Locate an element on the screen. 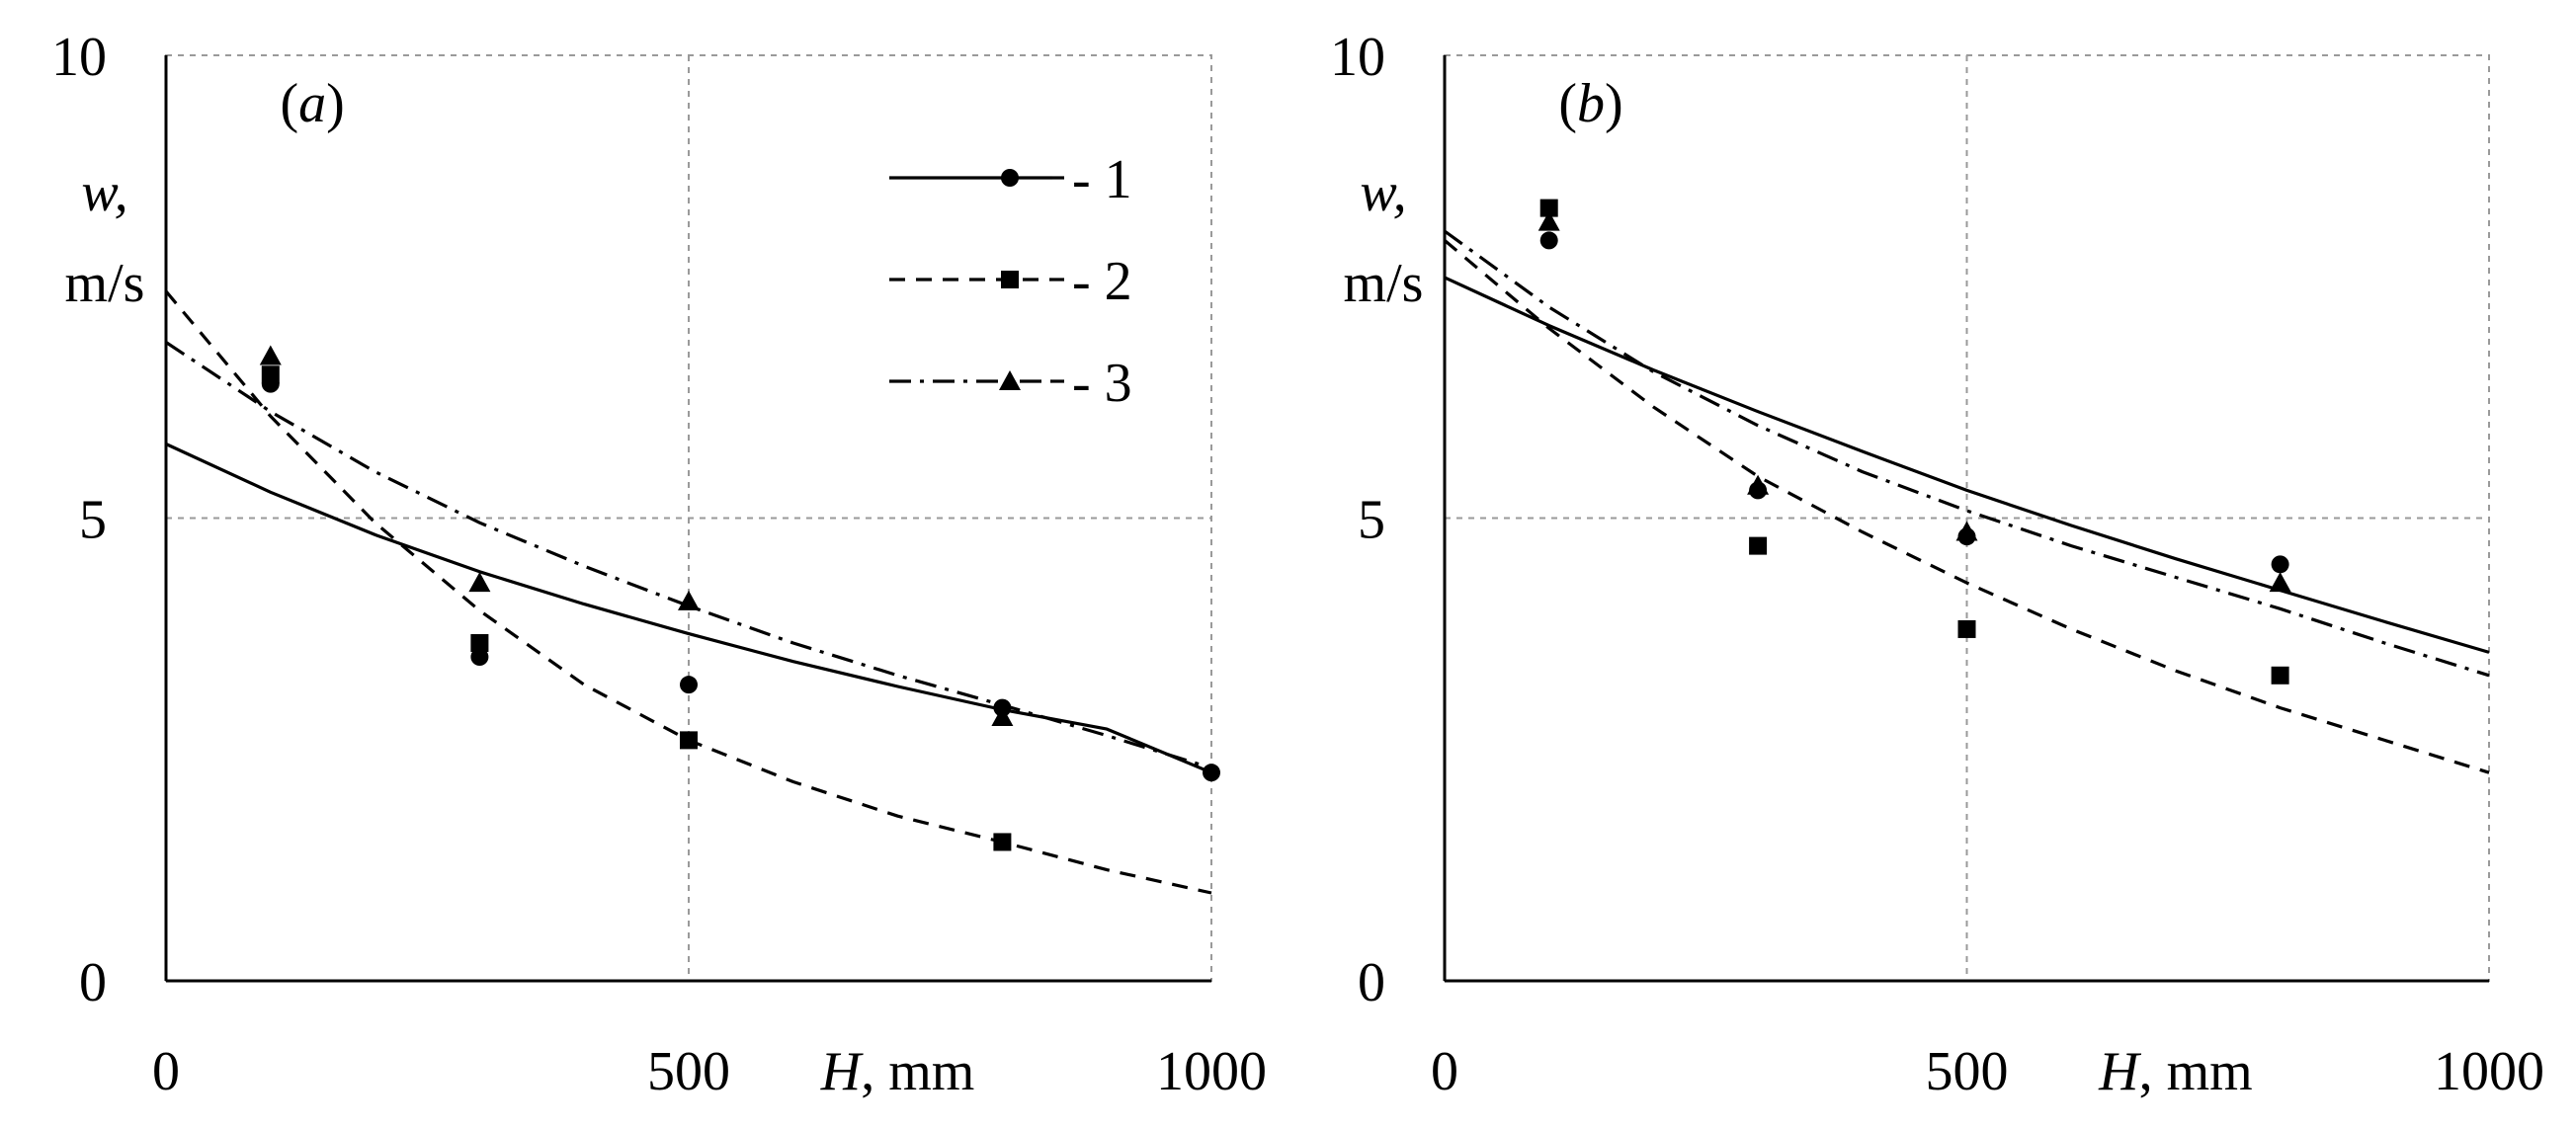  panel-b-y-axis-title-var: w, is located at coordinates (1383, 192).